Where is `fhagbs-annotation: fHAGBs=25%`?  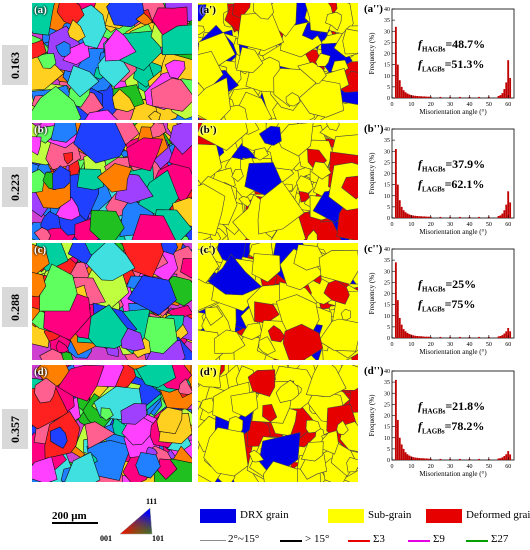 fhagbs-annotation: fHAGBs=25% is located at coordinates (447, 285).